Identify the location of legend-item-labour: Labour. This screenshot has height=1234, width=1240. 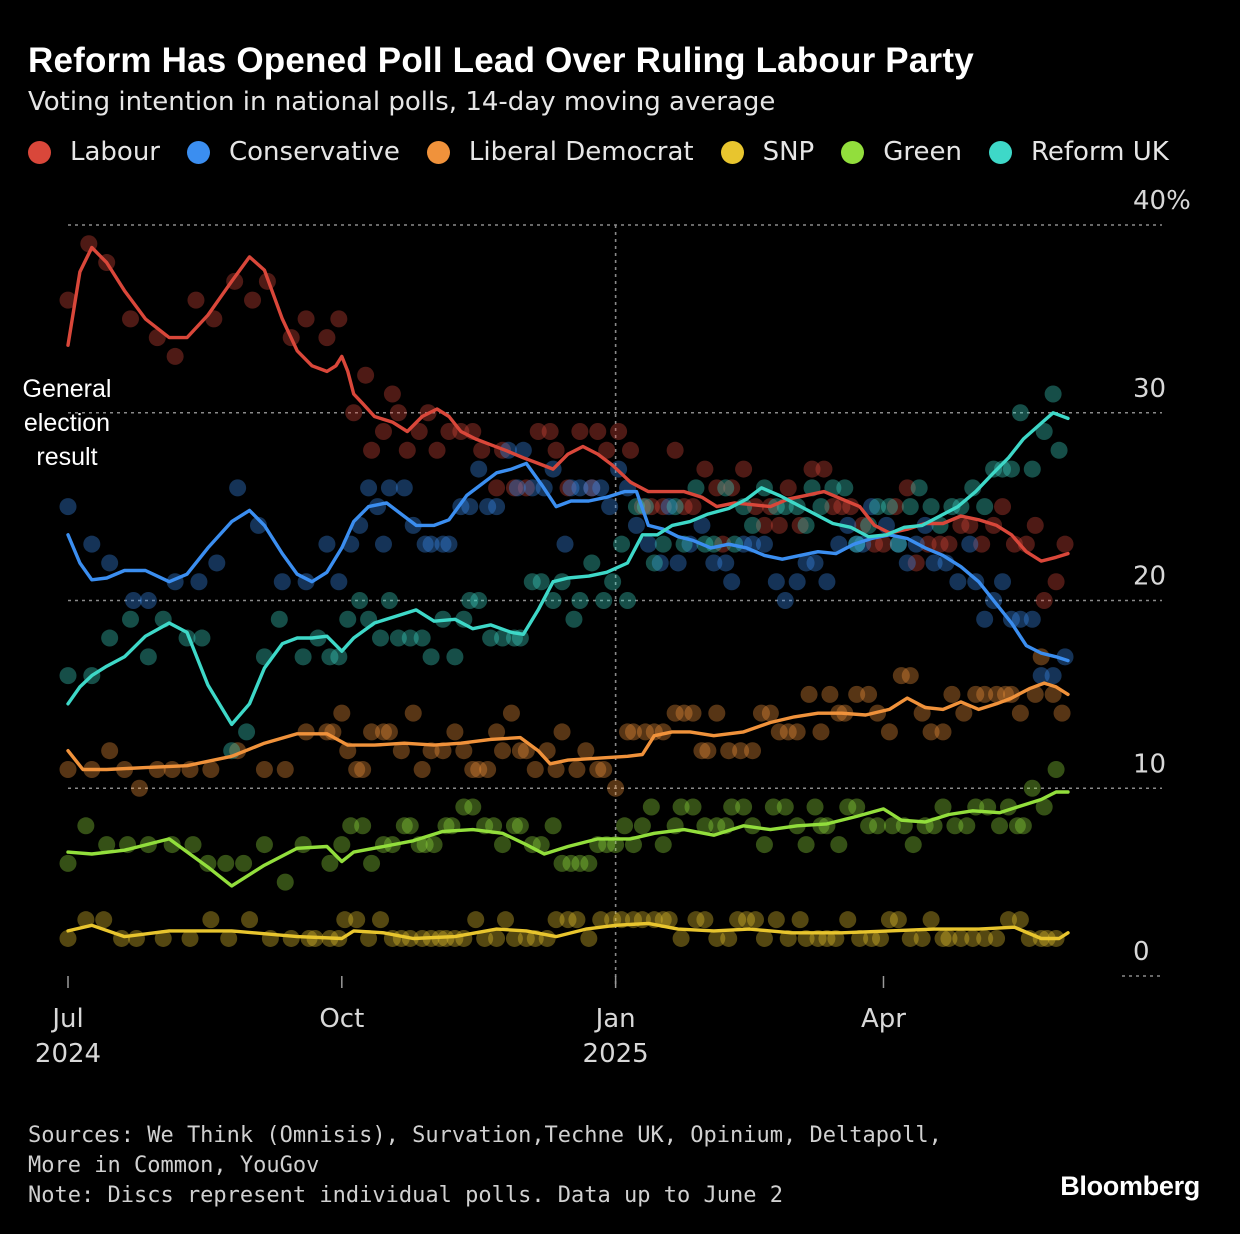
(94, 152).